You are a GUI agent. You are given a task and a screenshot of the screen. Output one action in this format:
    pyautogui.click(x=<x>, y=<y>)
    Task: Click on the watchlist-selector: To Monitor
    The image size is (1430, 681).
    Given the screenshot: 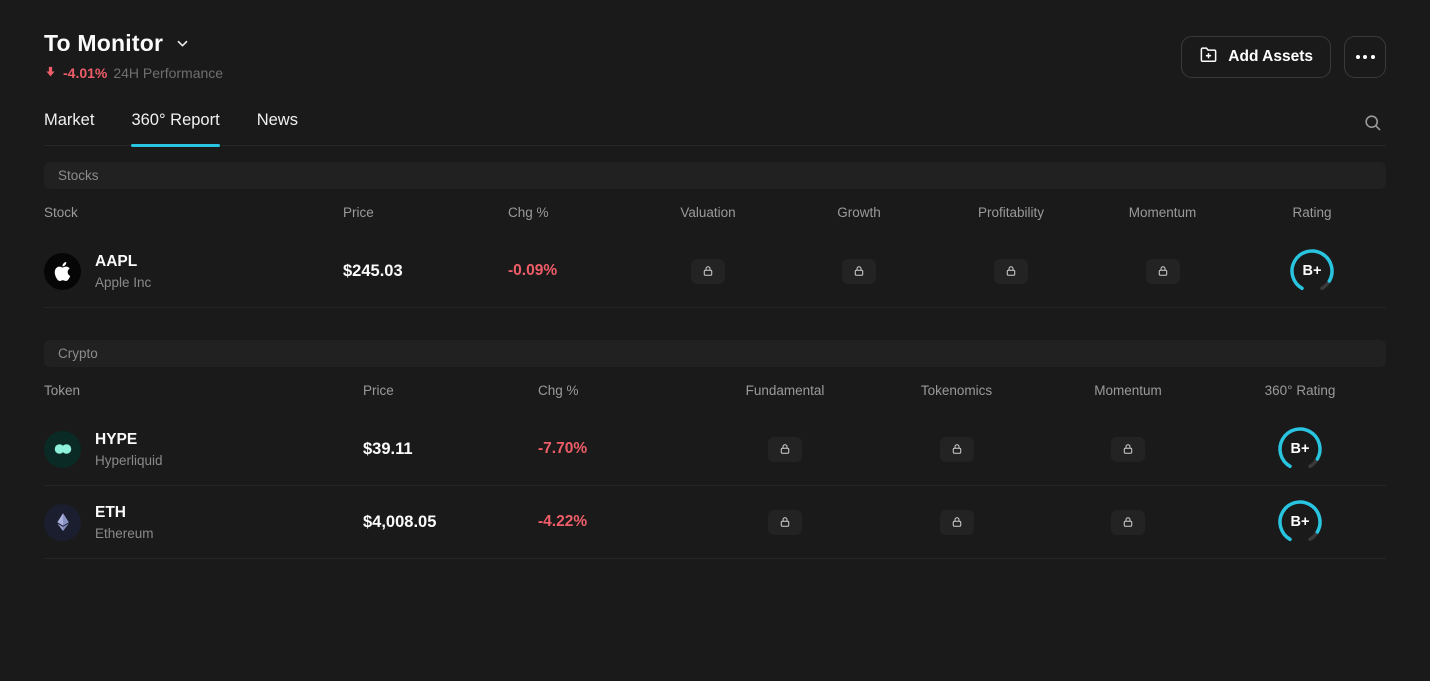 What is the action you would take?
    pyautogui.click(x=133, y=43)
    